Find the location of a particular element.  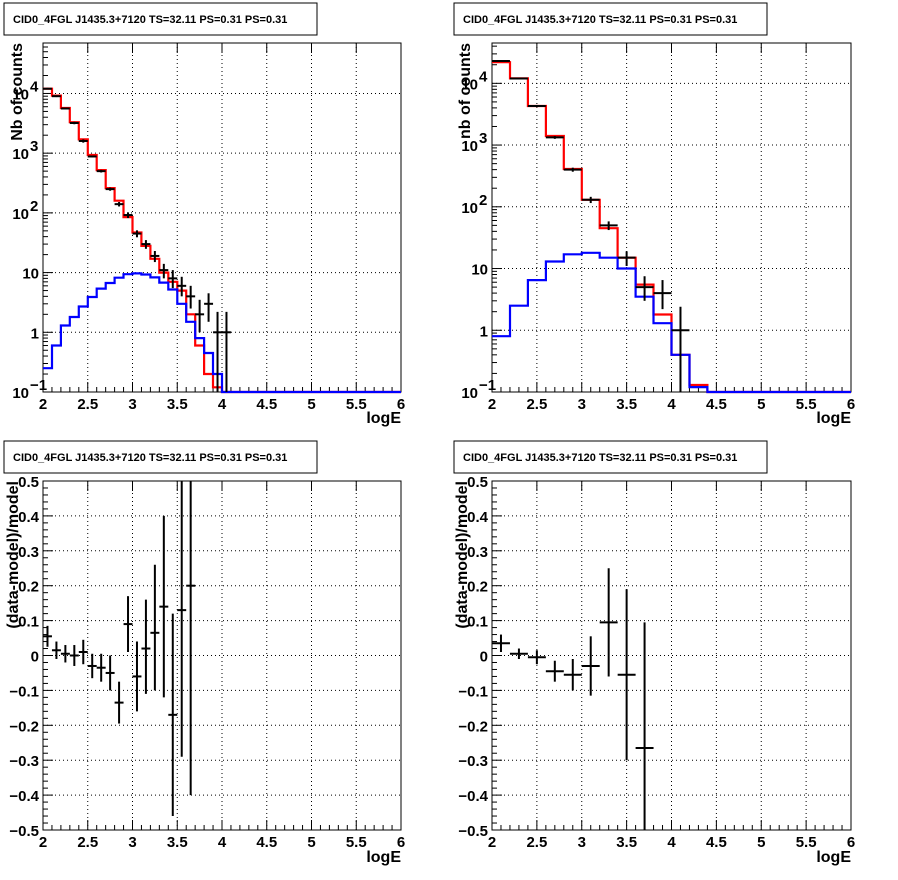

y-axis-title: nb of counts is located at coordinates (465, 91).